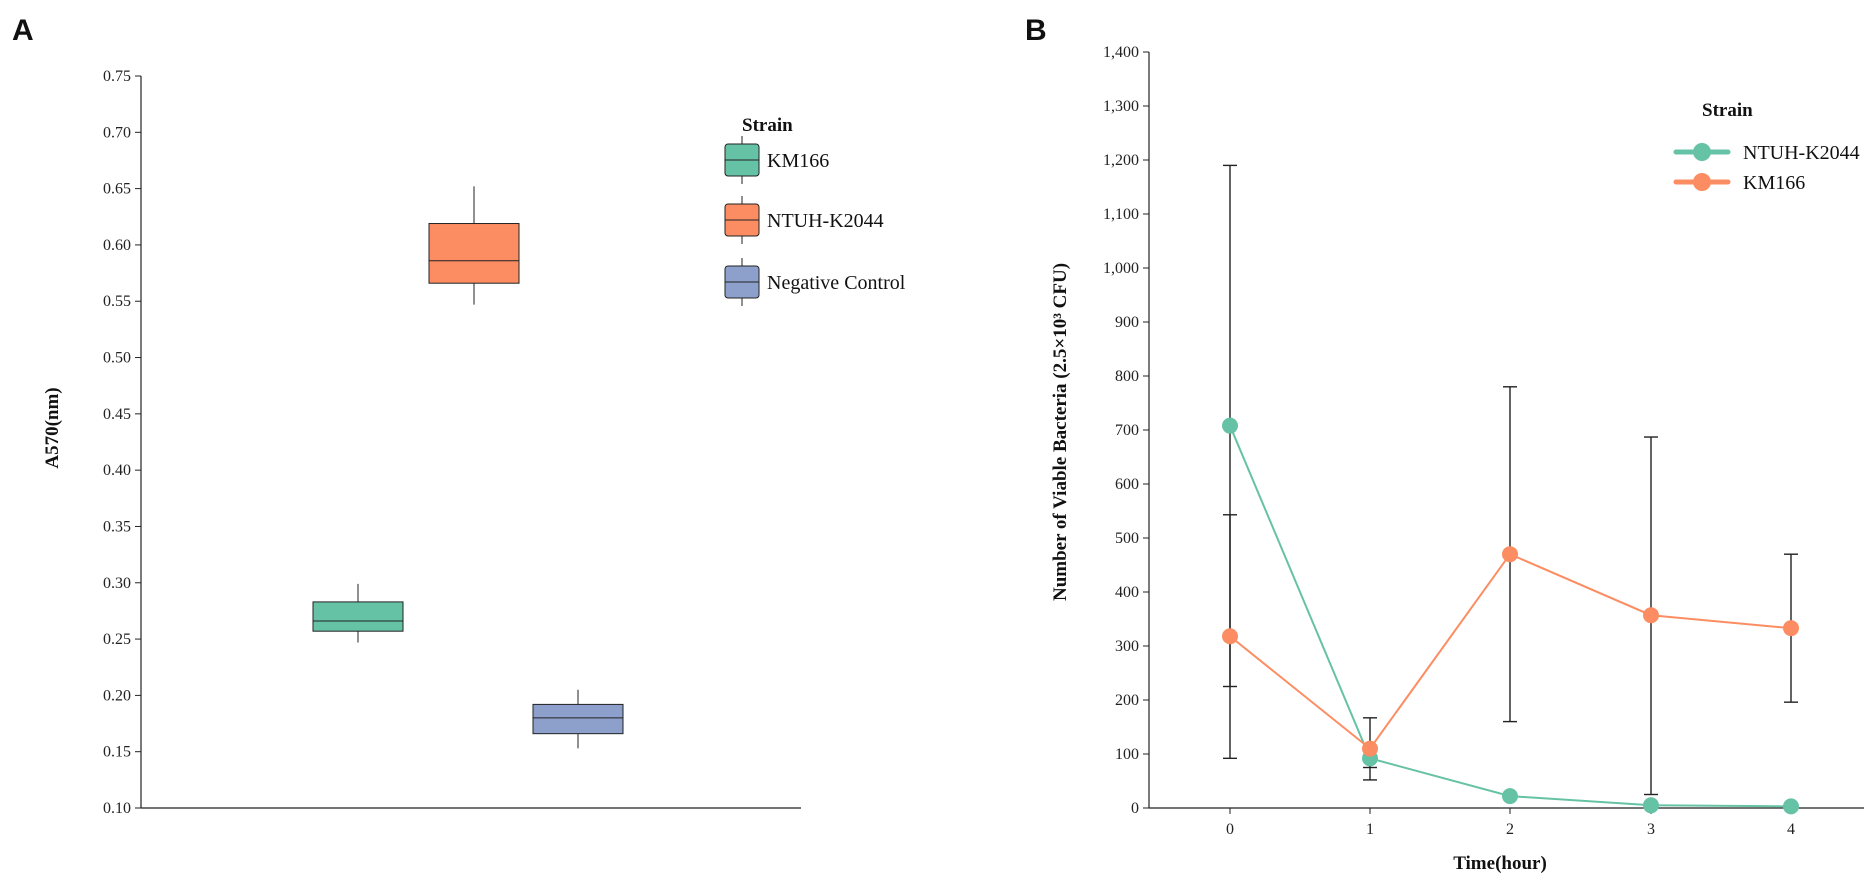  I want to click on panel-a-y-tick-label: 0.65, so click(117, 189).